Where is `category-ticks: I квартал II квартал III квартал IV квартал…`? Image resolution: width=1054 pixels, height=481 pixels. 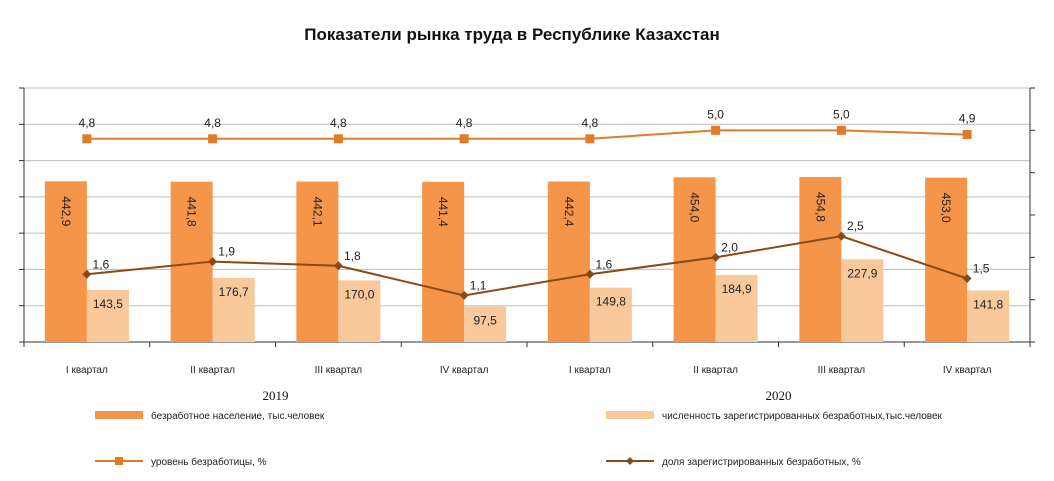 category-ticks: I квартал II квартал III квартал IV квартал… is located at coordinates (529, 384).